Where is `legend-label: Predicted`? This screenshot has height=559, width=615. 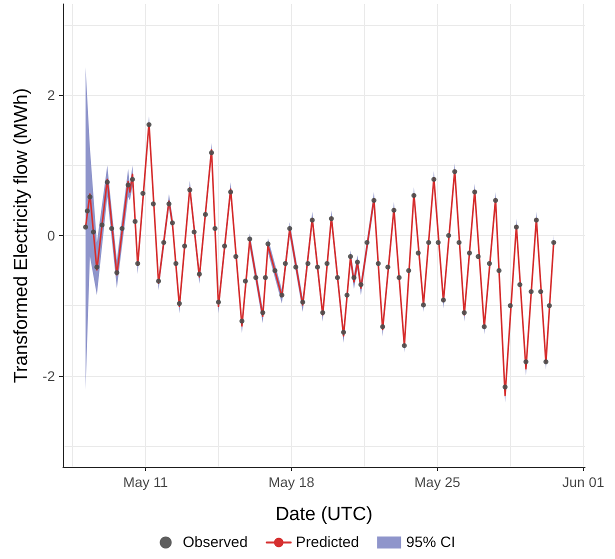 legend-label: Predicted is located at coordinates (328, 542).